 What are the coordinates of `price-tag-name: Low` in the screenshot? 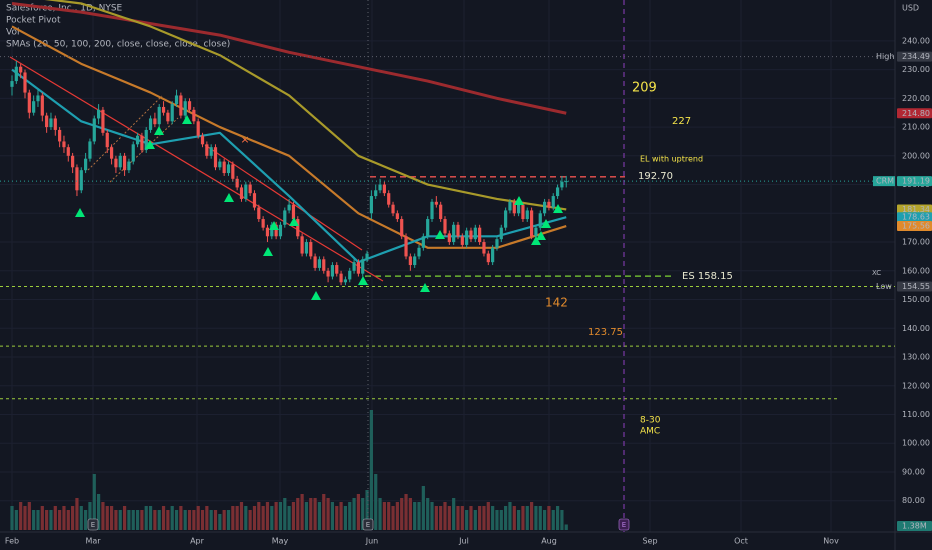 It's located at (884, 286).